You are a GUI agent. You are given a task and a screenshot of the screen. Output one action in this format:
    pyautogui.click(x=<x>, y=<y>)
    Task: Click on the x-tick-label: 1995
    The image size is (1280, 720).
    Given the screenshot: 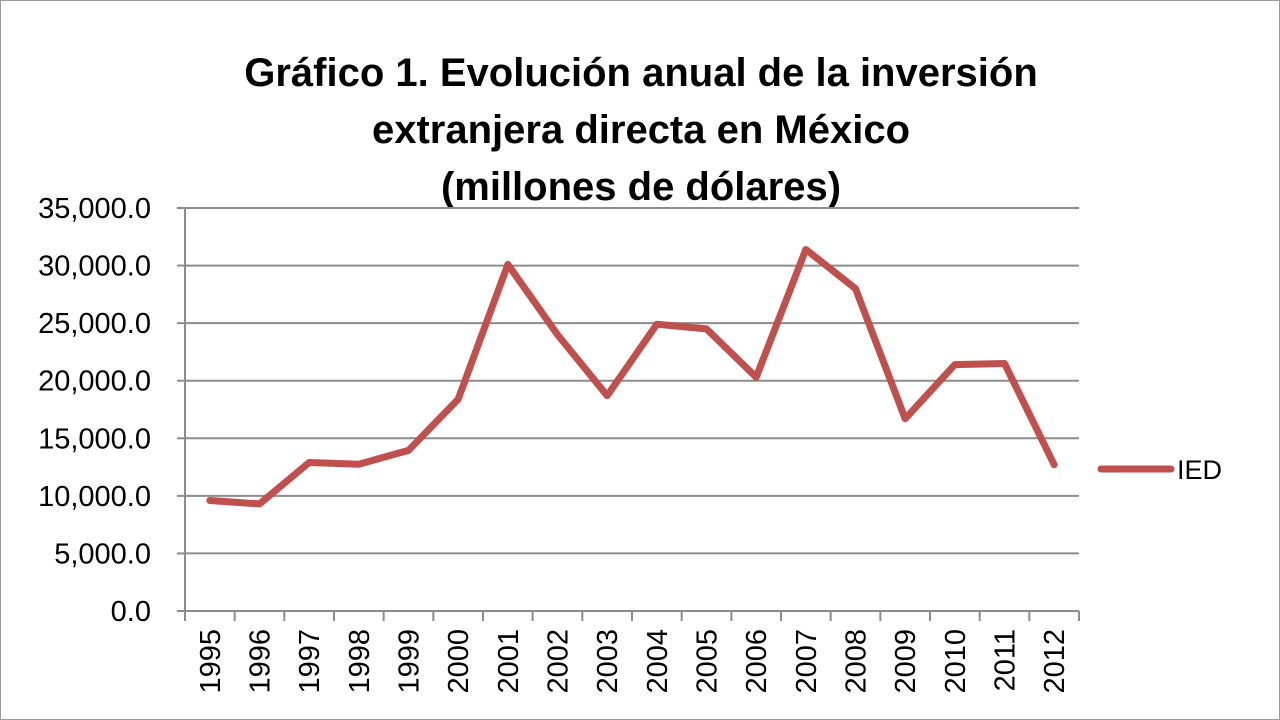 What is the action you would take?
    pyautogui.click(x=211, y=661)
    